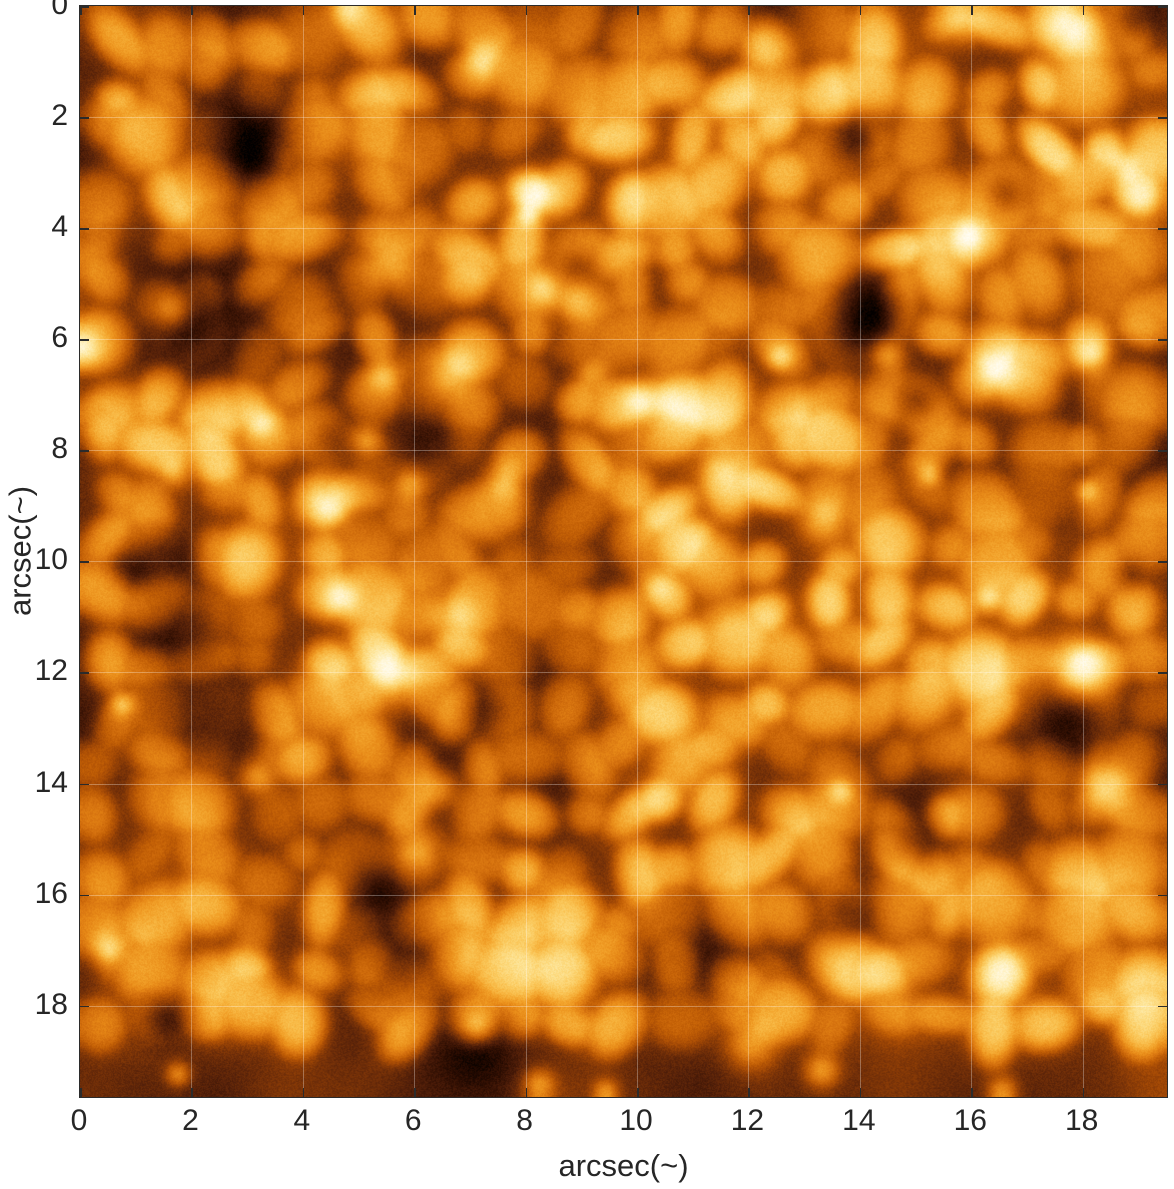 This screenshot has width=1174, height=1189. What do you see at coordinates (20, 551) in the screenshot?
I see `y-axis-label: arcsec(~)` at bounding box center [20, 551].